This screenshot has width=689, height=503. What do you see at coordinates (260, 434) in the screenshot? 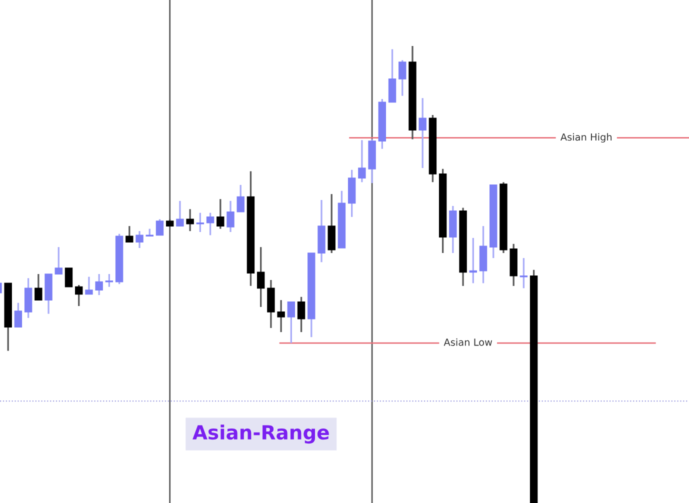
I see `annotation: Asian-Range` at bounding box center [260, 434].